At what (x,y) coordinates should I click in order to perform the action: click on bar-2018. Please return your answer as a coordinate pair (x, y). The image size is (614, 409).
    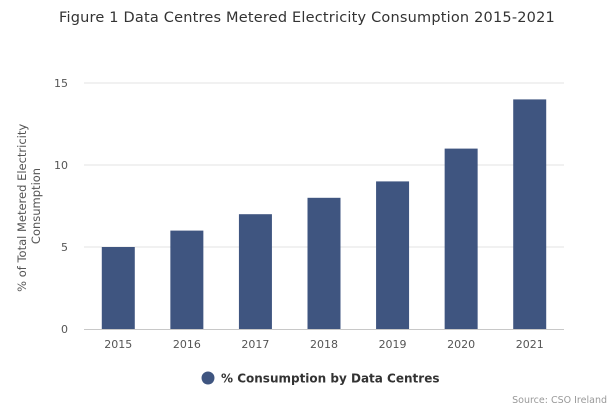
    Looking at the image, I should click on (324, 263).